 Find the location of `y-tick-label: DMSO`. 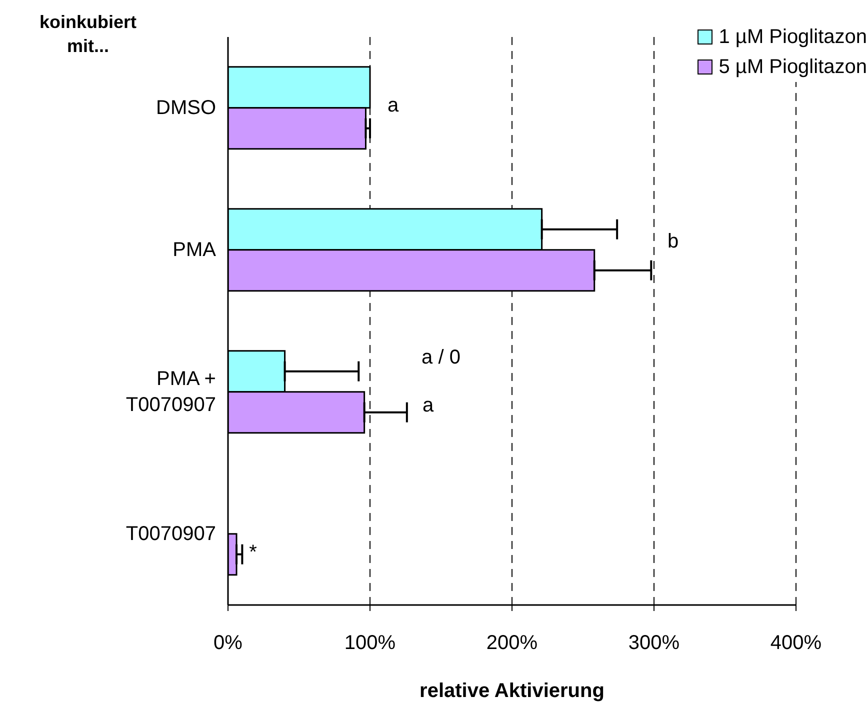

y-tick-label: DMSO is located at coordinates (186, 108).